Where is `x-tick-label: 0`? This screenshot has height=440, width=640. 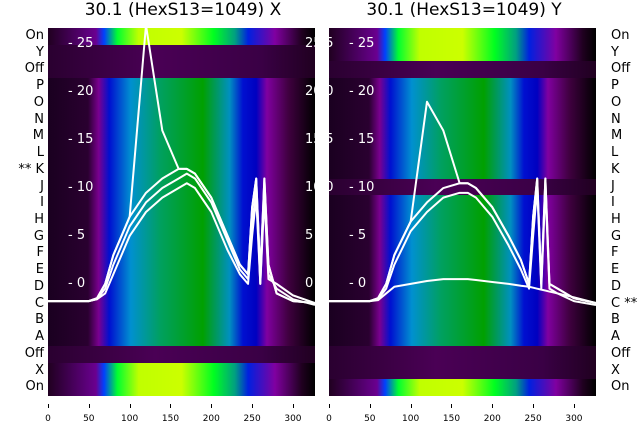
x-tick-label: 0 is located at coordinates (48, 419).